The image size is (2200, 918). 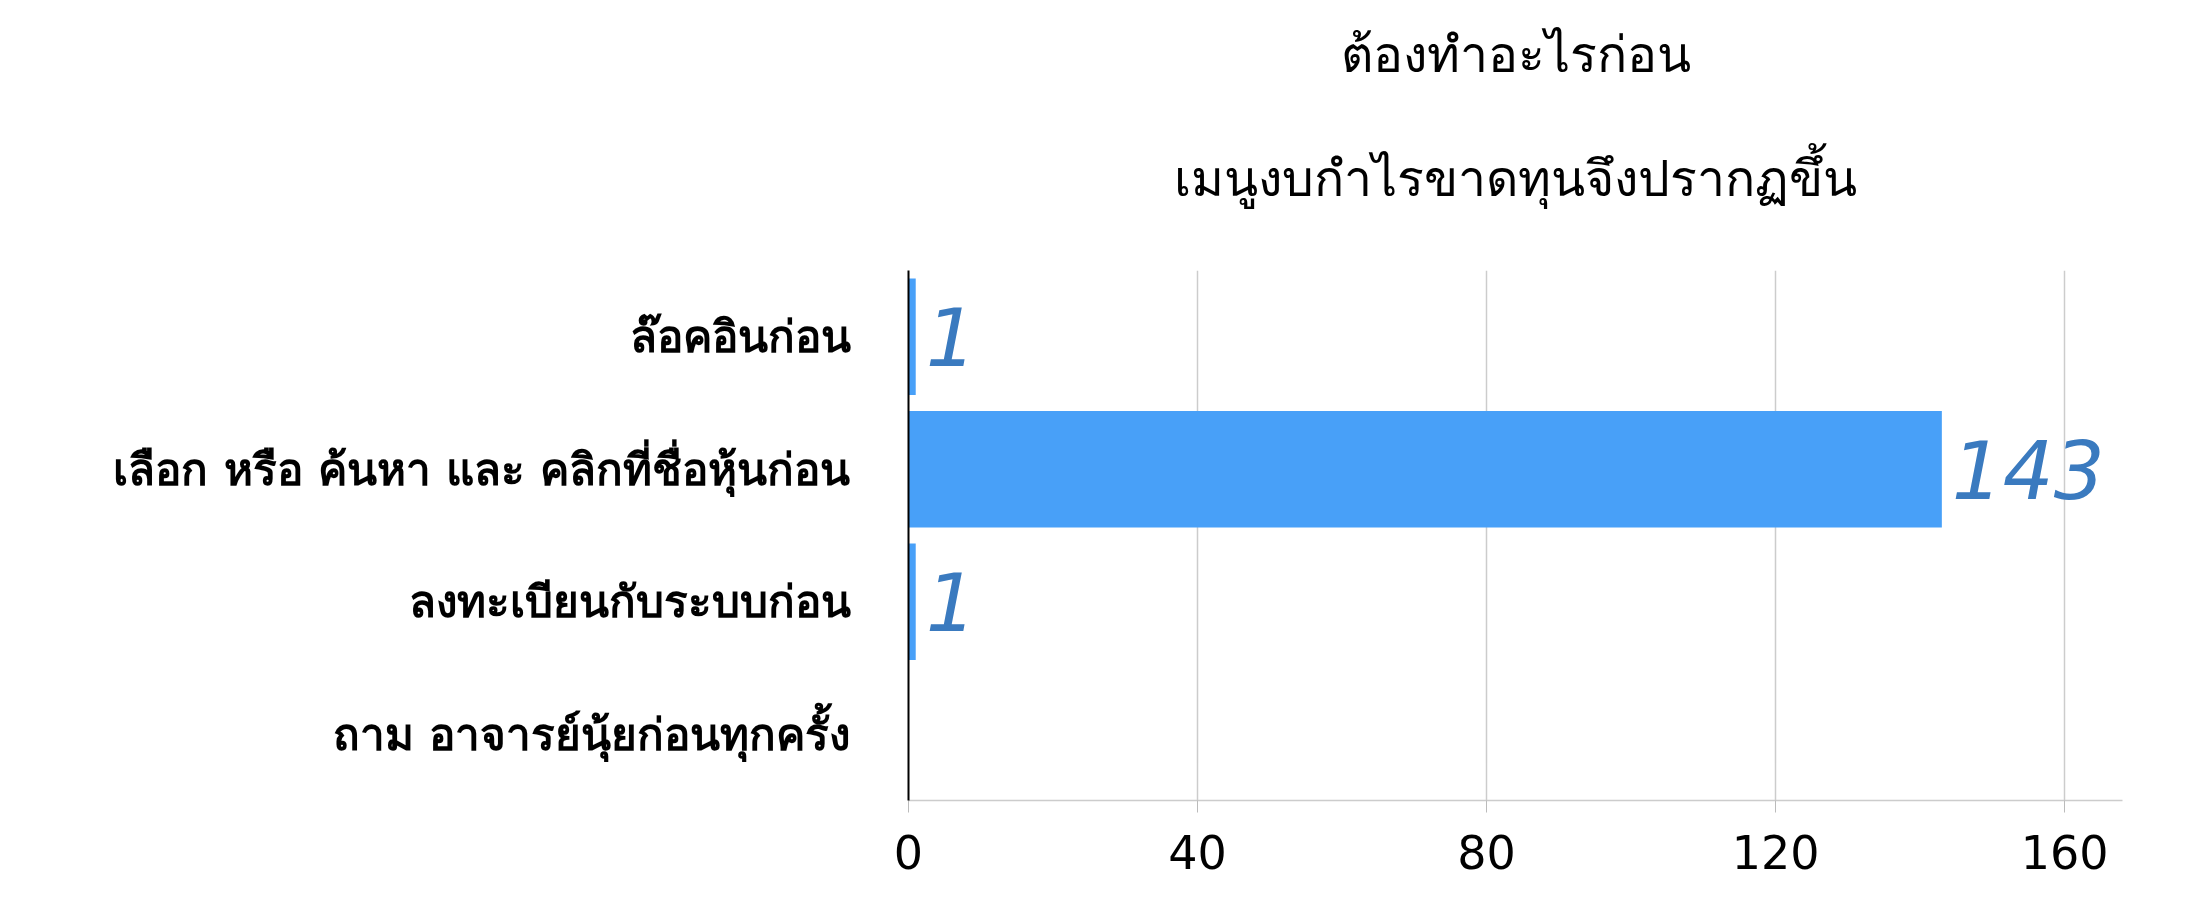 I want to click on x-tick-label: 0, so click(x=908, y=852).